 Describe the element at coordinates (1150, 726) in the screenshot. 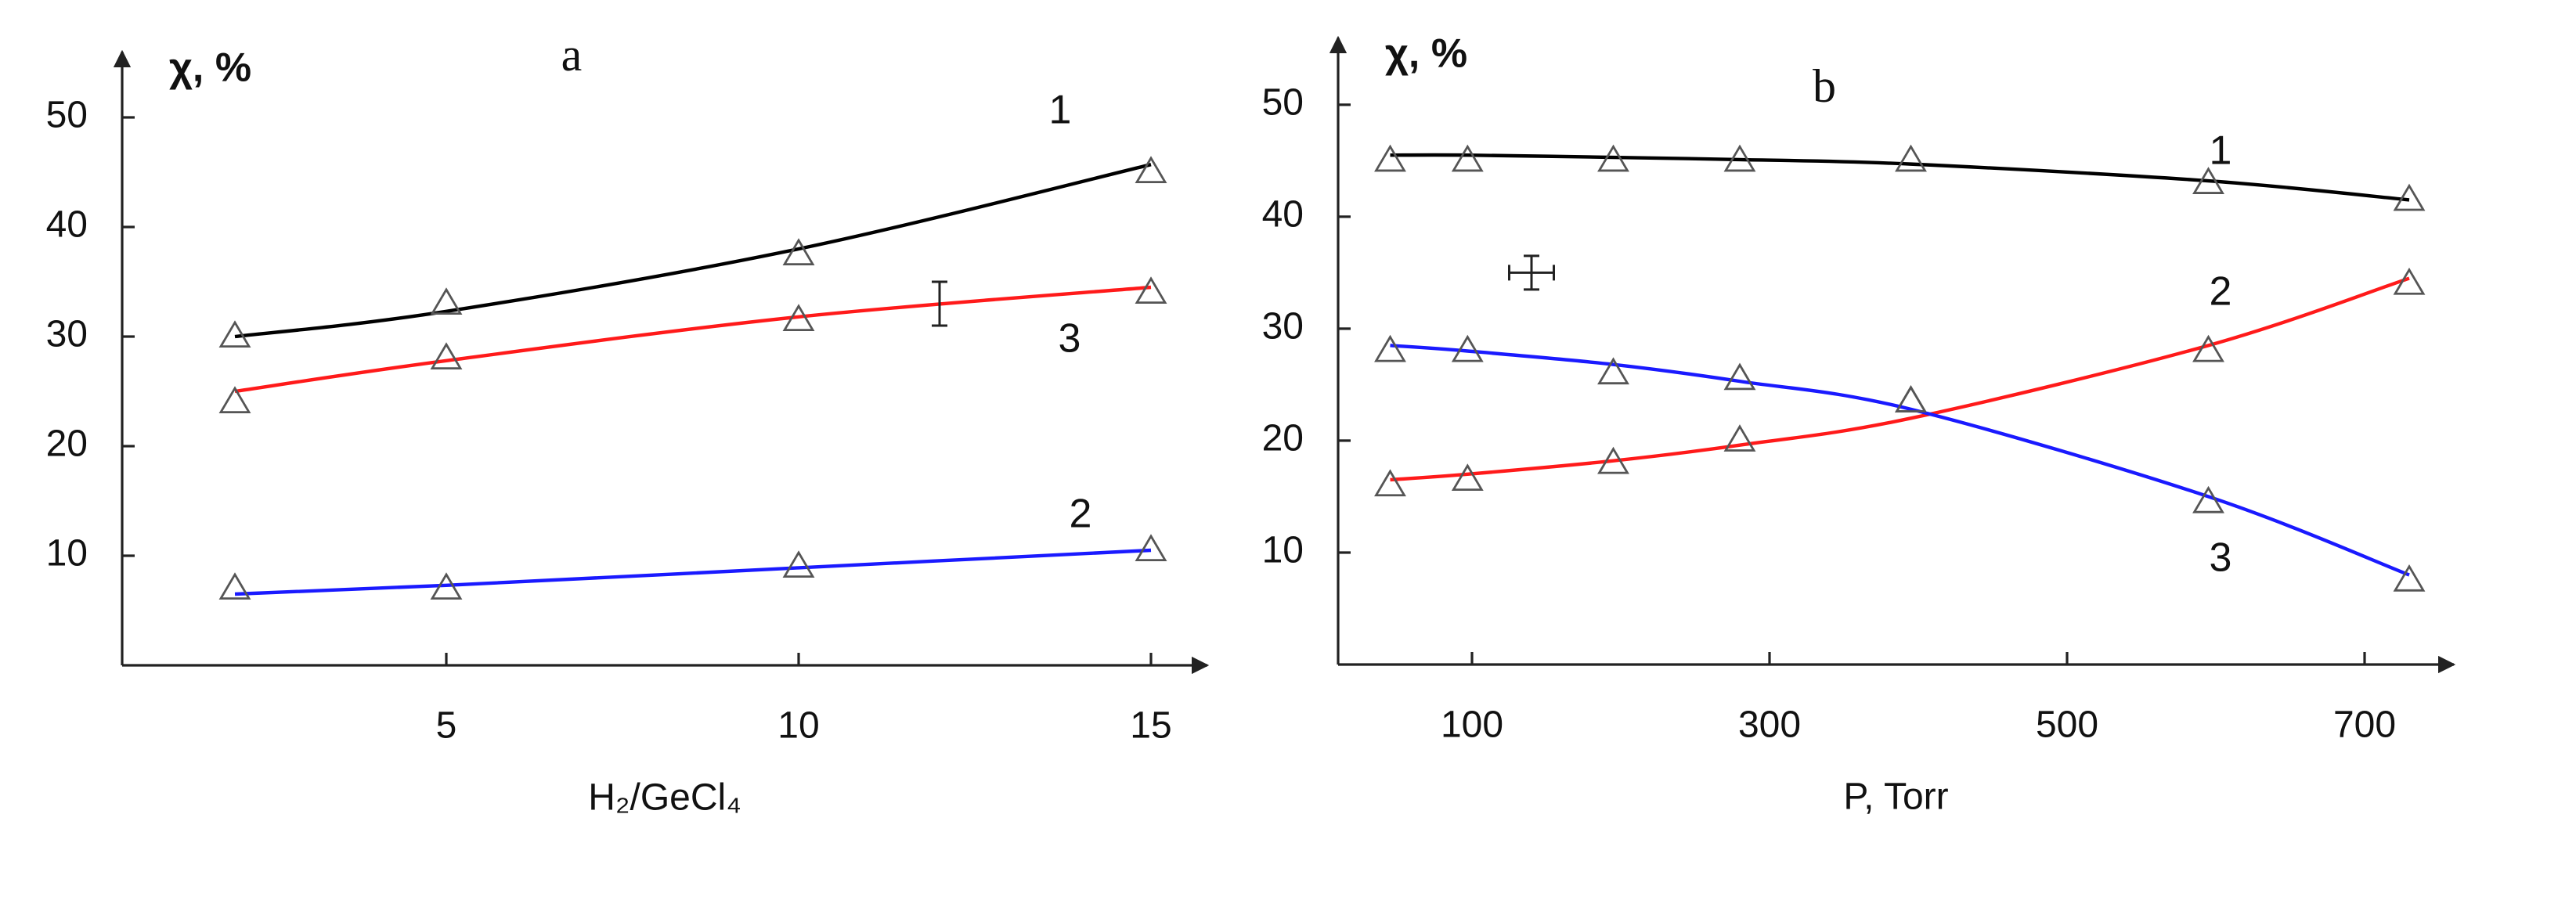

I see `x-tick-label: 15` at that location.